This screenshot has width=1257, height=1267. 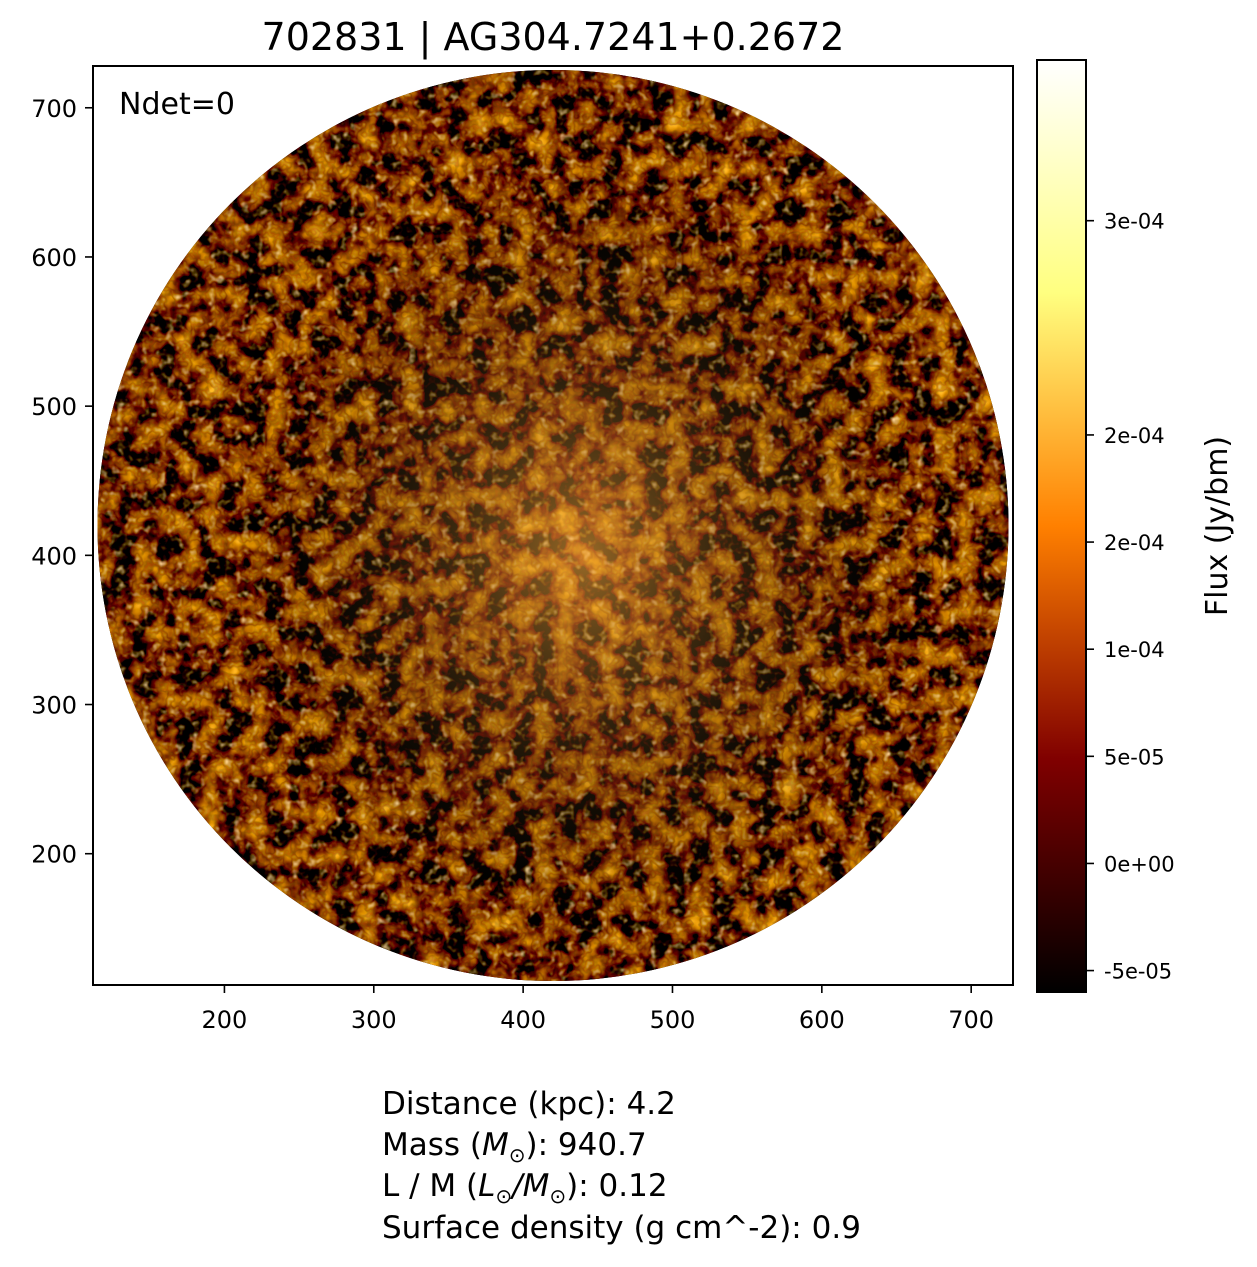 I want to click on x-tick-label: 500, so click(x=673, y=1020).